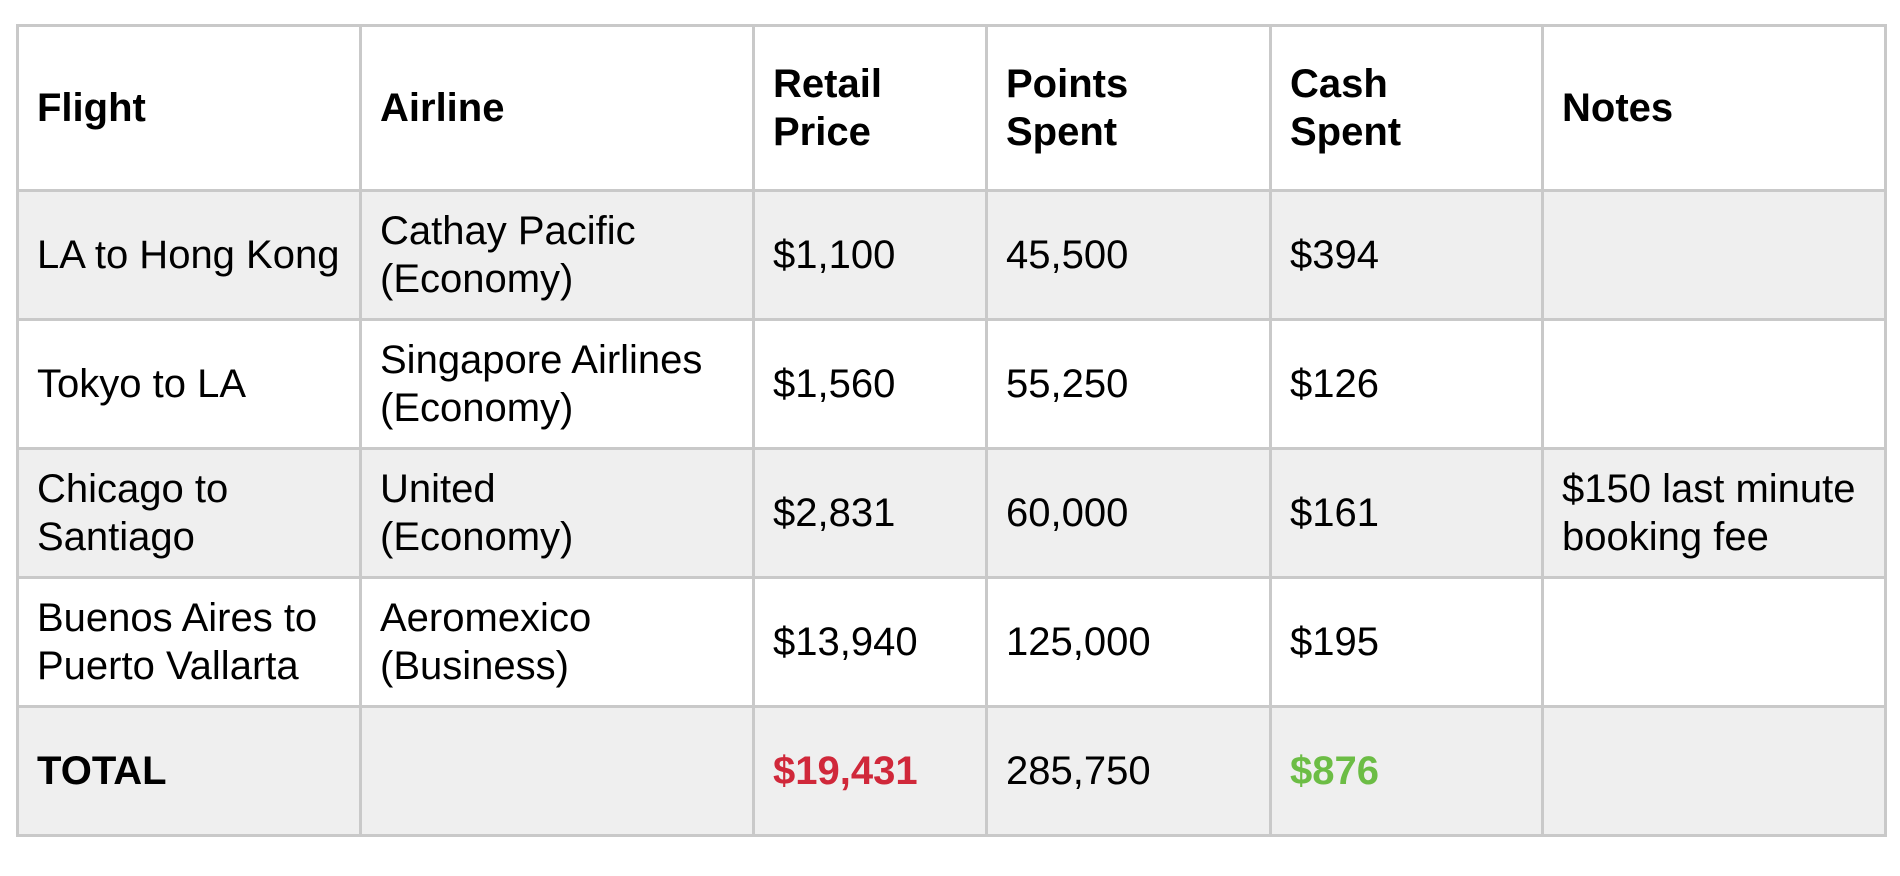  What do you see at coordinates (1128, 108) in the screenshot?
I see `header-points-spent: Points Spent` at bounding box center [1128, 108].